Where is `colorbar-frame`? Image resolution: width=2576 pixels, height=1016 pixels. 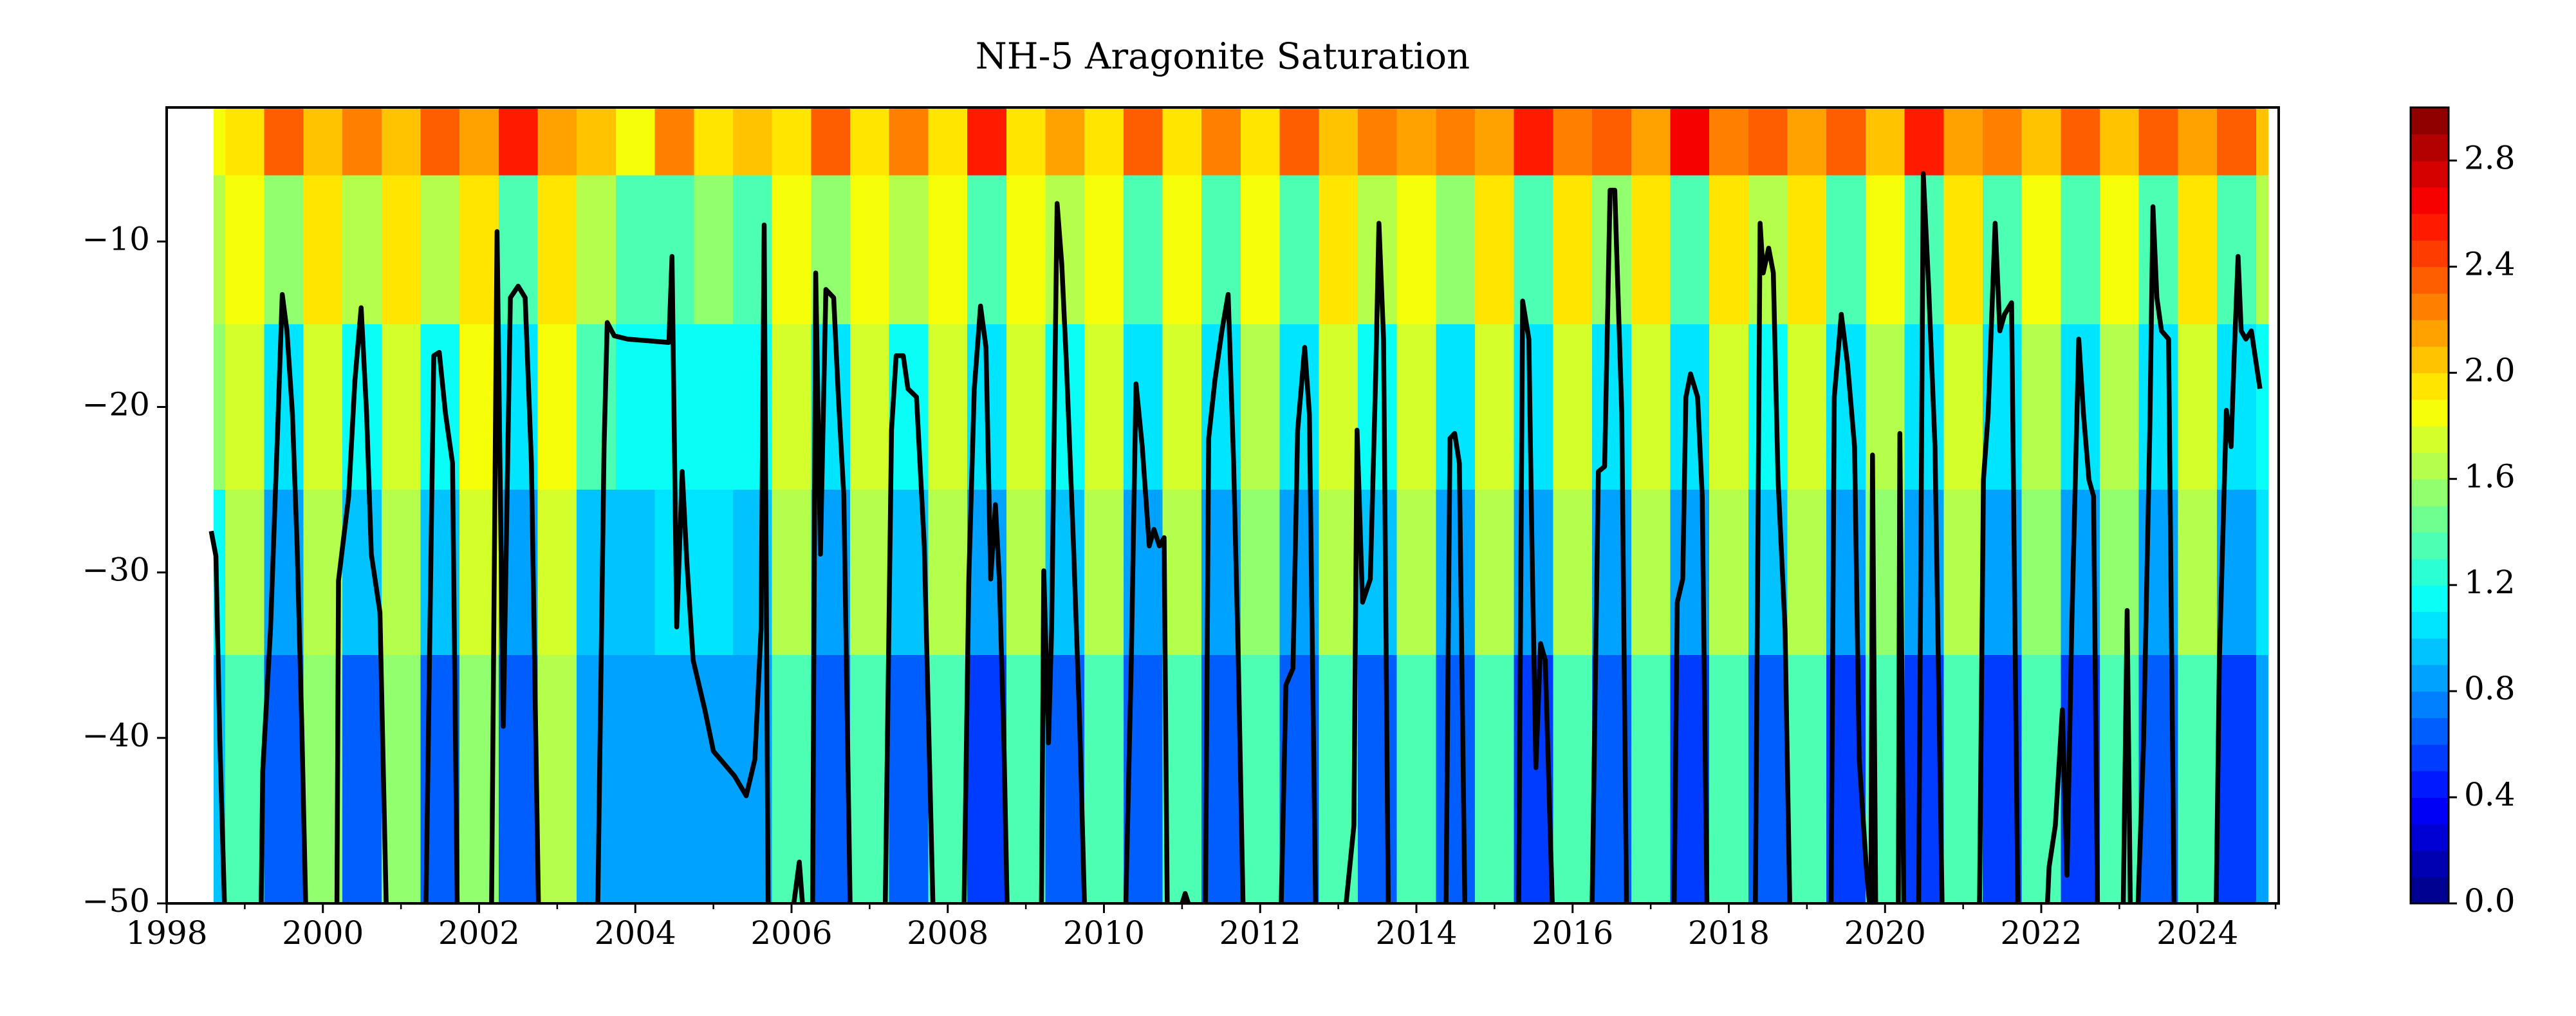
colorbar-frame is located at coordinates (2429, 505).